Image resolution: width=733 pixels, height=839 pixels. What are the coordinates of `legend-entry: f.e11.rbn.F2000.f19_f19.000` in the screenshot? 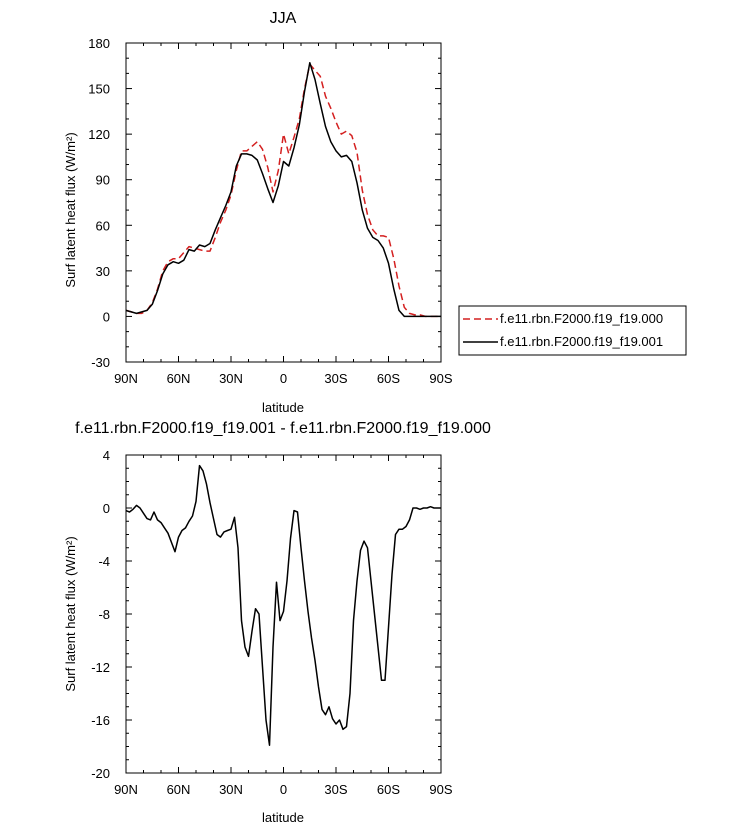 It's located at (563, 318).